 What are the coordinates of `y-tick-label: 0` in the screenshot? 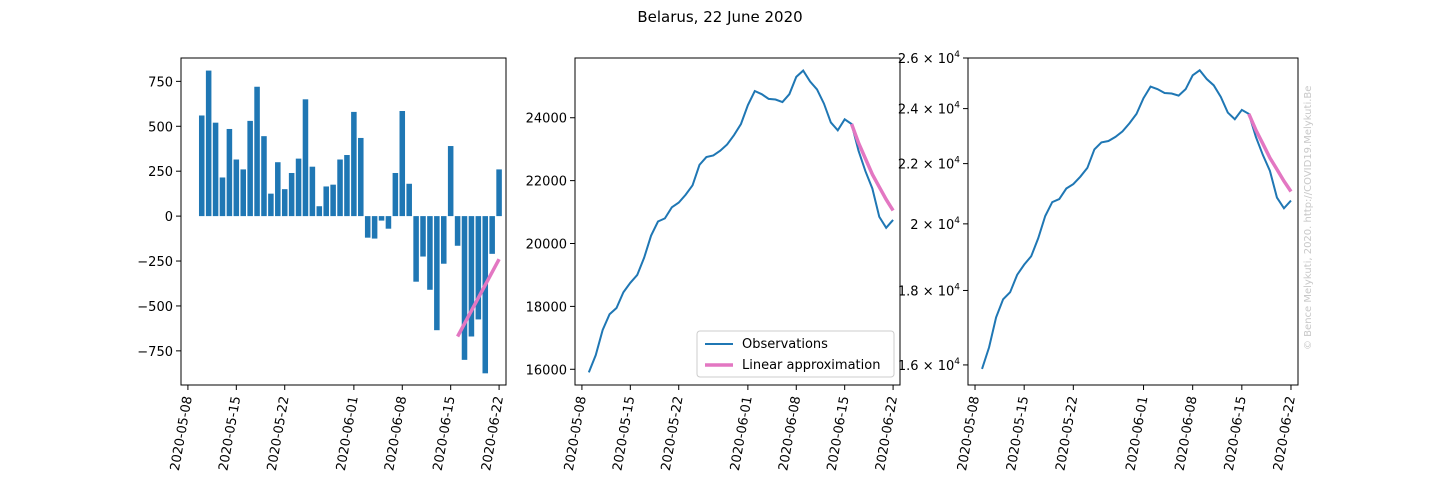 It's located at (169, 217).